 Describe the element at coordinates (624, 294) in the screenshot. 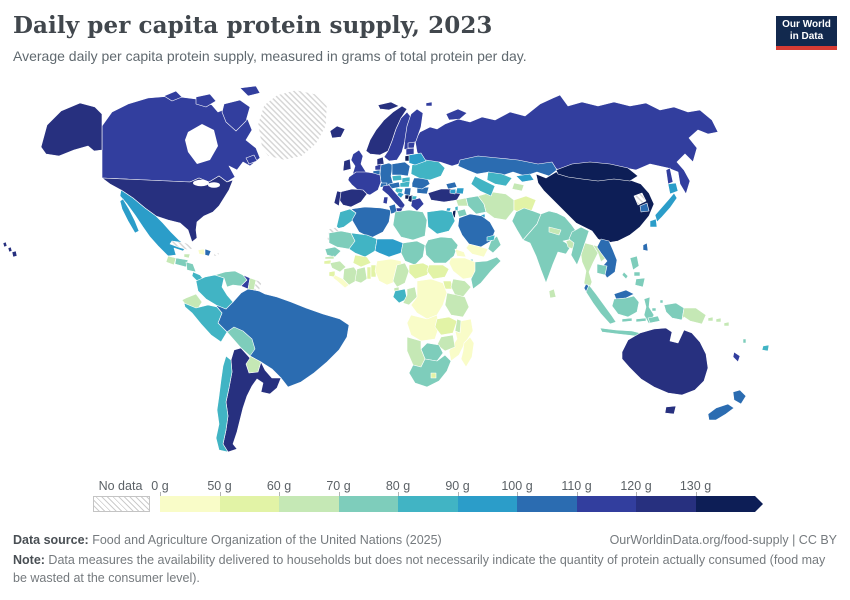

I see `country-malaysia-borneo` at that location.